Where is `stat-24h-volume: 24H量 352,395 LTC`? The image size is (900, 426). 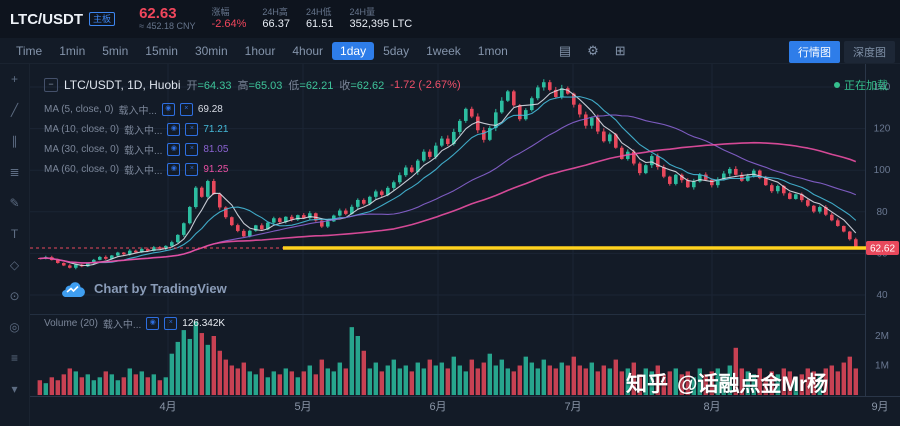 stat-24h-volume: 24H量 352,395 LTC is located at coordinates (380, 19).